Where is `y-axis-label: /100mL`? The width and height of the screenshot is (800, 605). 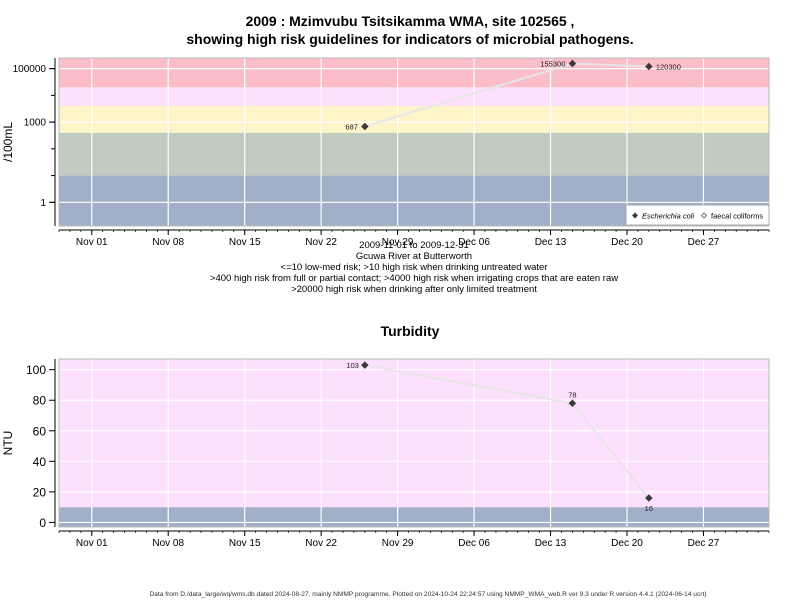
y-axis-label: /100mL is located at coordinates (8, 142).